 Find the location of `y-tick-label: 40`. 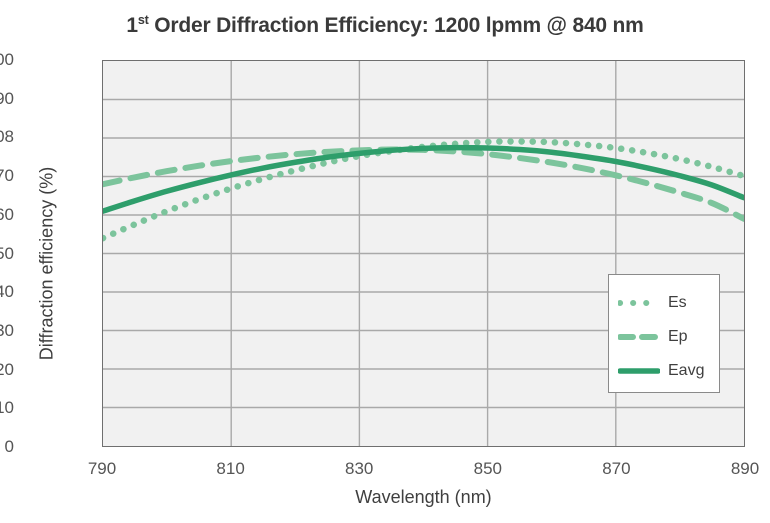

y-tick-label: 40 is located at coordinates (7, 292).